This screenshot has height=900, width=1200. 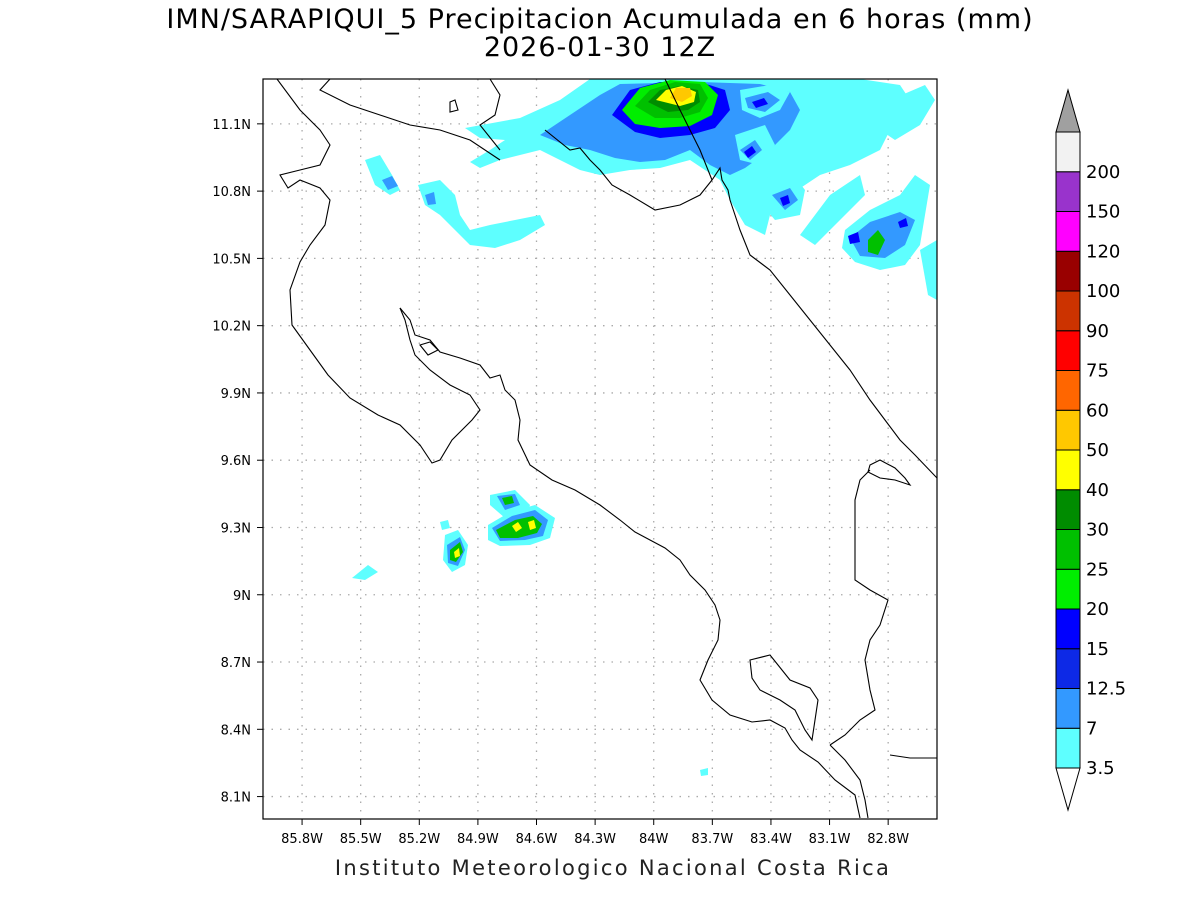 I want to click on colorbar-level-label: 7, so click(x=1091, y=728).